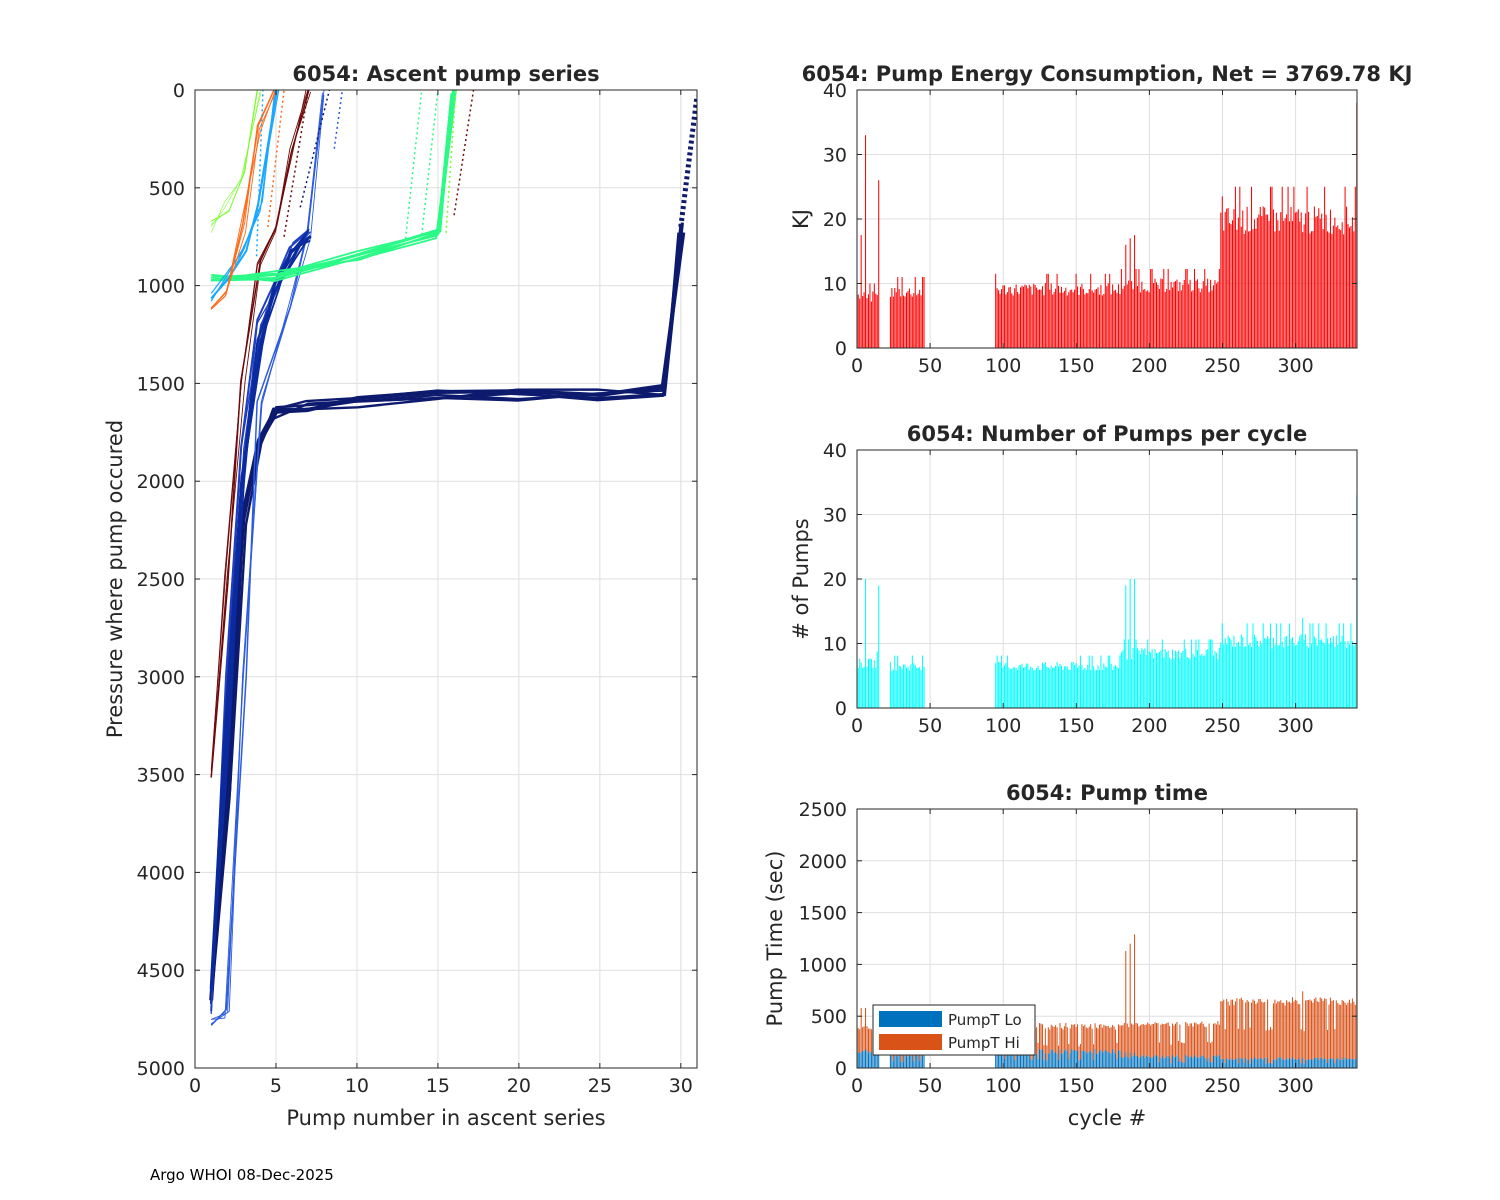 The image size is (1500, 1200). I want to click on tick-label-x: 50, so click(930, 726).